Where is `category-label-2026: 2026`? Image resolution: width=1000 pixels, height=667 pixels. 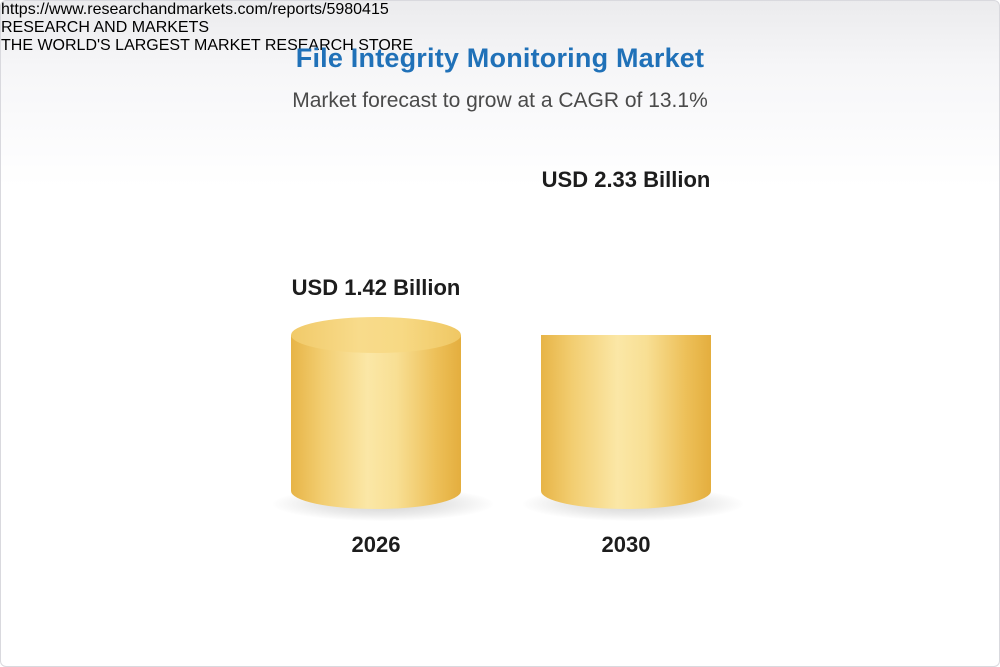
category-label-2026: 2026 is located at coordinates (376, 544).